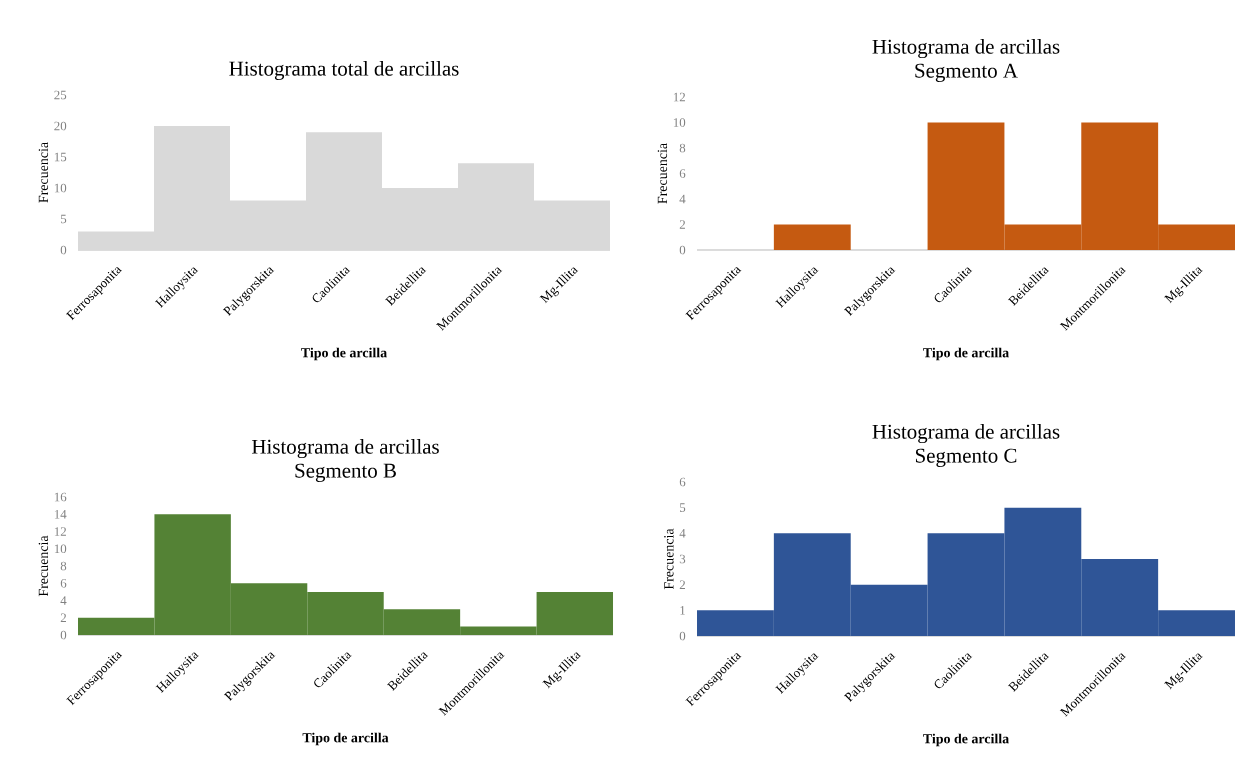  I want to click on chart-subtitle: Segmento B, so click(345, 472).